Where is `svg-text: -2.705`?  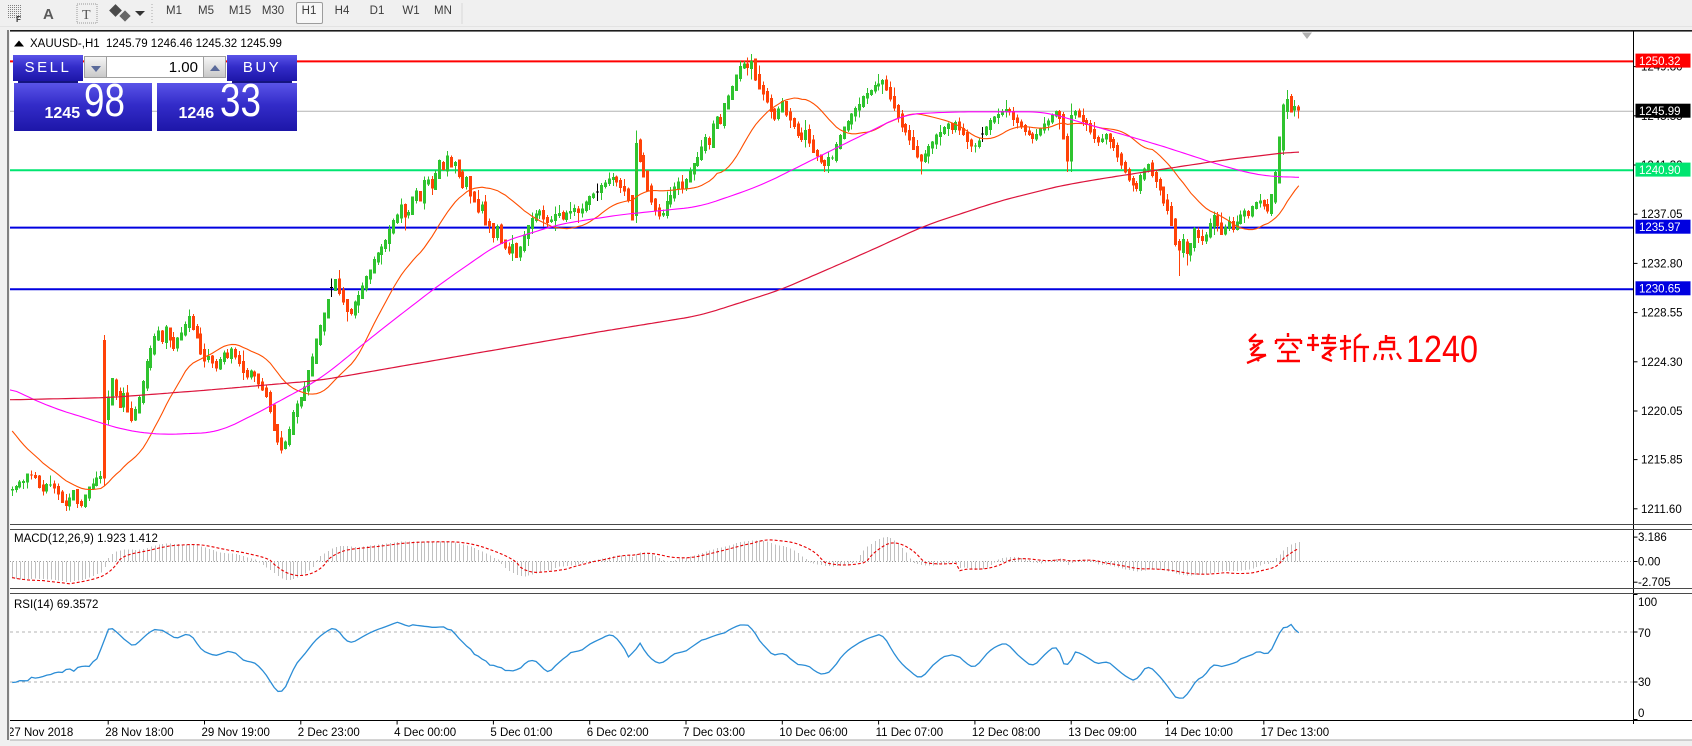
svg-text: -2.705 is located at coordinates (1654, 583).